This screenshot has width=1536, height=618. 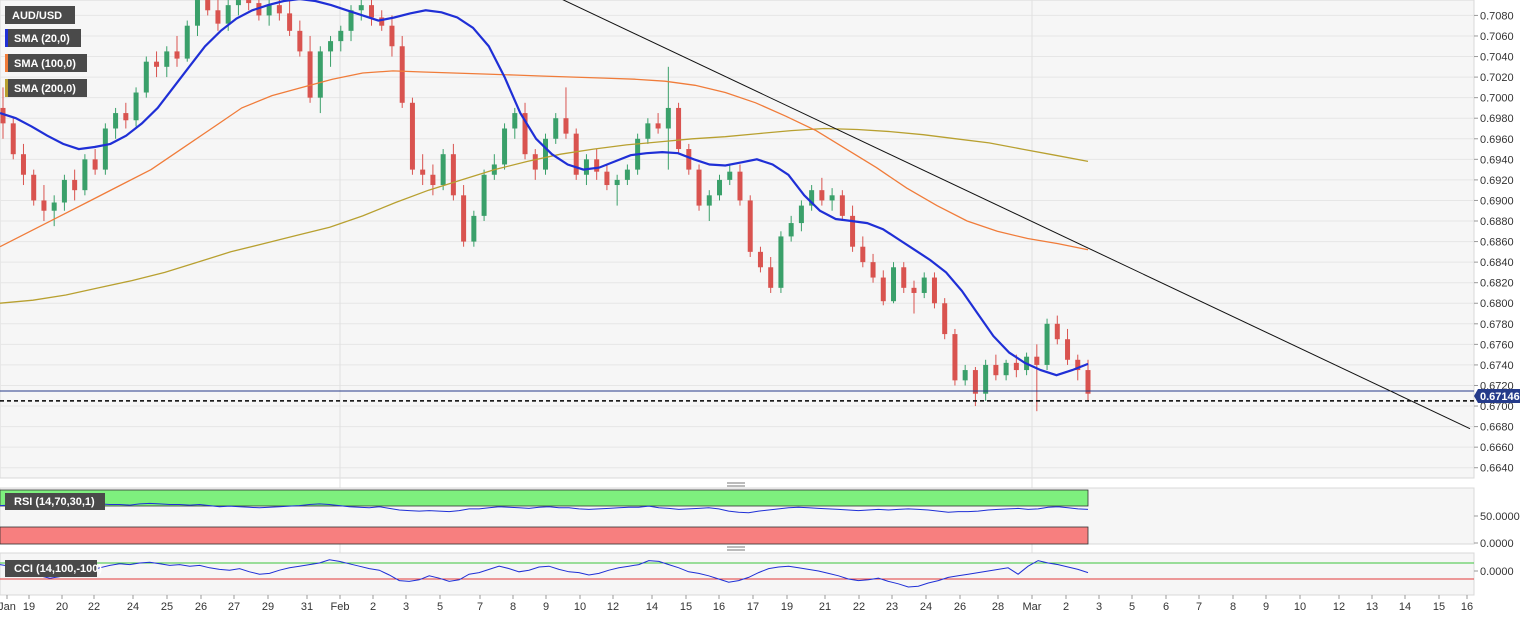 What do you see at coordinates (58, 569) in the screenshot?
I see `cci-label: CCI (14,100,-100)` at bounding box center [58, 569].